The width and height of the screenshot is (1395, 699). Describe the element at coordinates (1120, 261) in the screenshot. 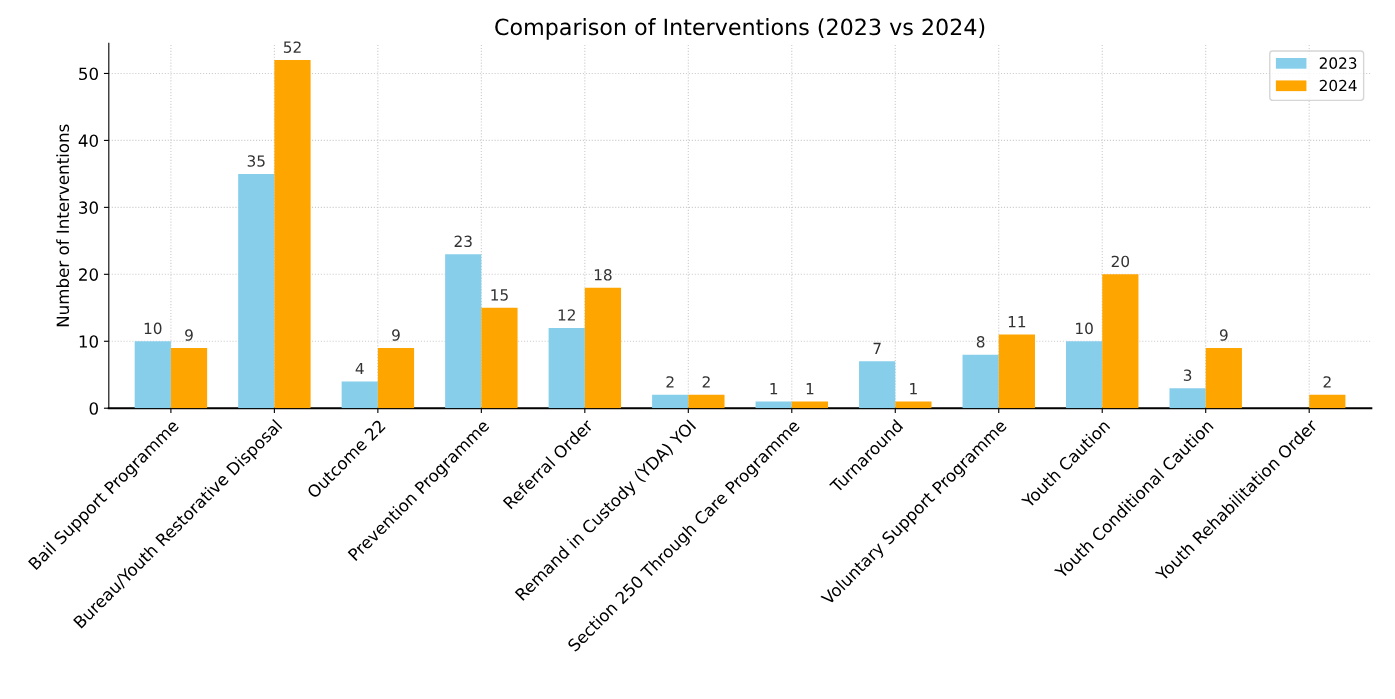

I see `data-label: 20` at that location.